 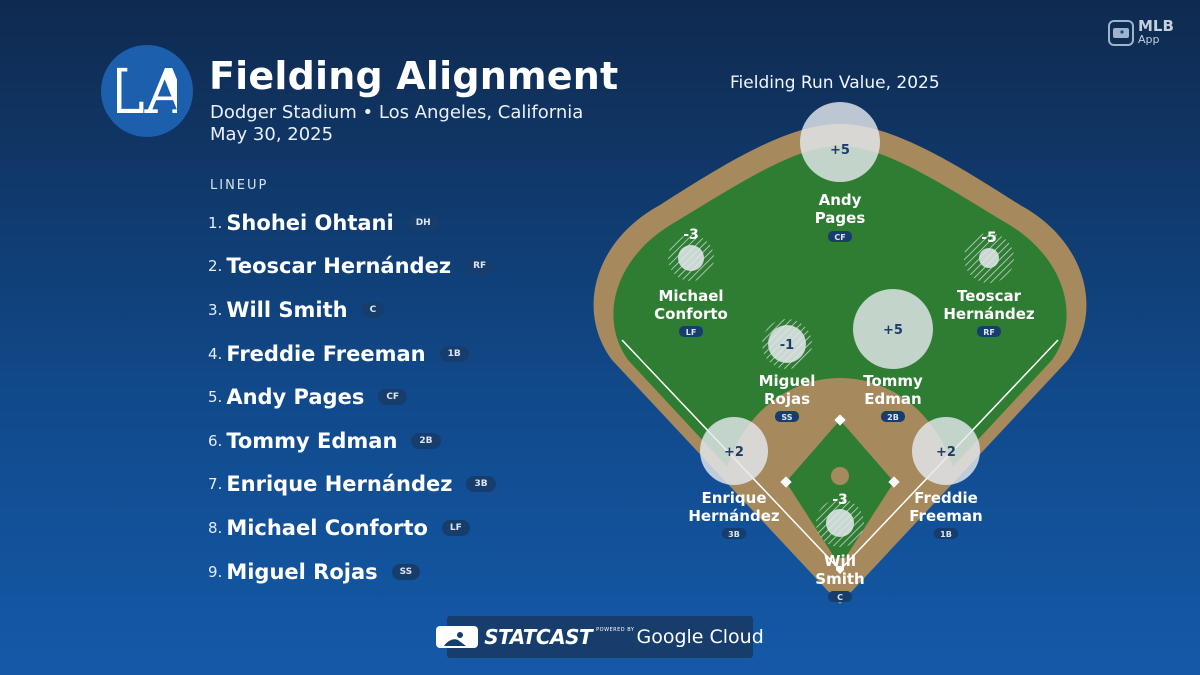 I want to click on fielder-c: -3 Will Smith C, so click(x=840, y=547).